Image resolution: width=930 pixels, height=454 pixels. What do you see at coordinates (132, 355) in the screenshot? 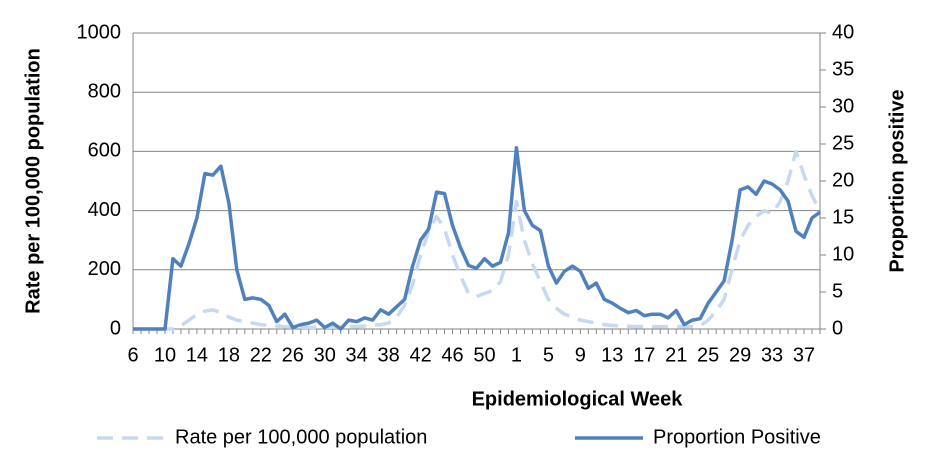
I see `x-tick-label: 6` at bounding box center [132, 355].